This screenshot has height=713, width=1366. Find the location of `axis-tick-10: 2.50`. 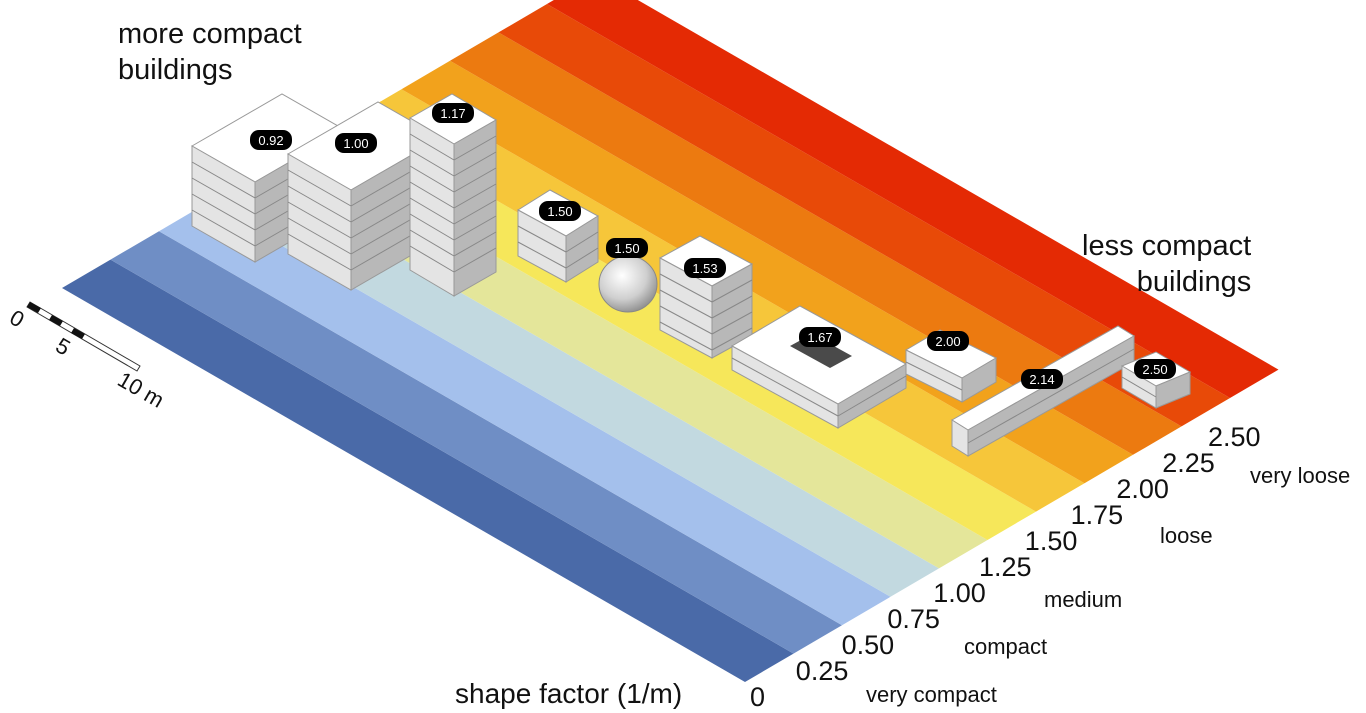

axis-tick-10: 2.50 is located at coordinates (1234, 437).